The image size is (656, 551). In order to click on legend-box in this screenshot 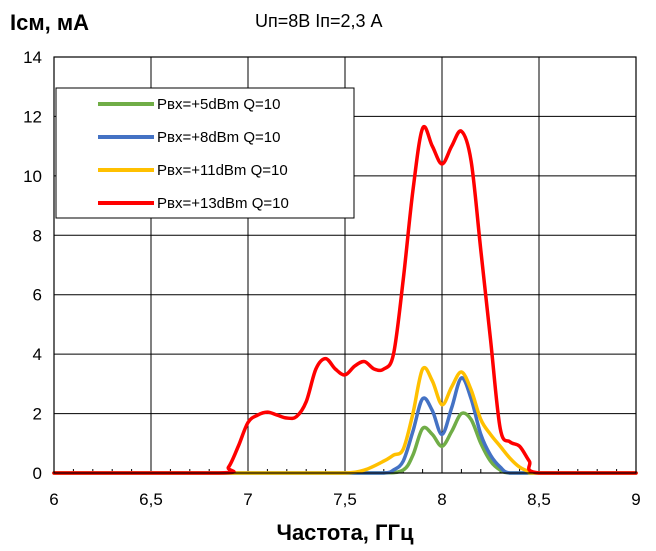, I will do `click(205, 153)`.